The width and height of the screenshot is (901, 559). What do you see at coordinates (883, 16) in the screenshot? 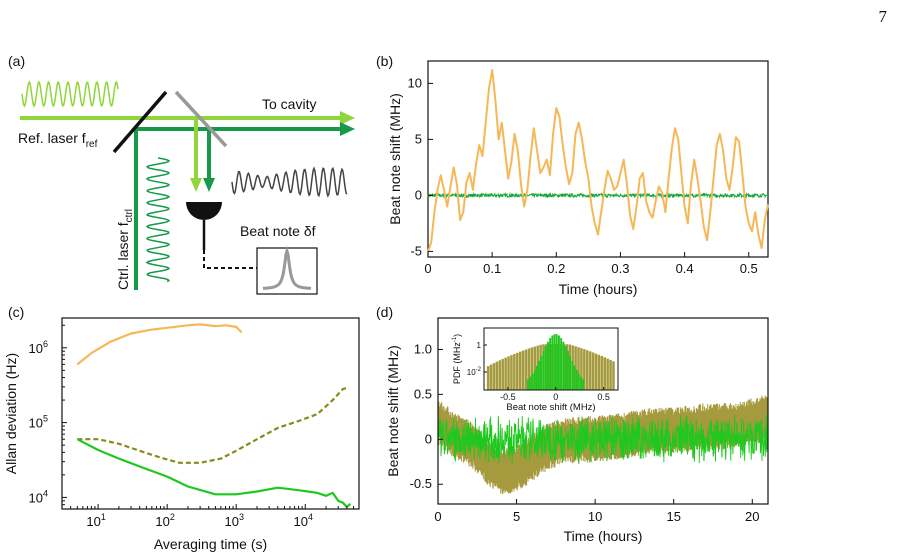
I see `page-number: 7` at bounding box center [883, 16].